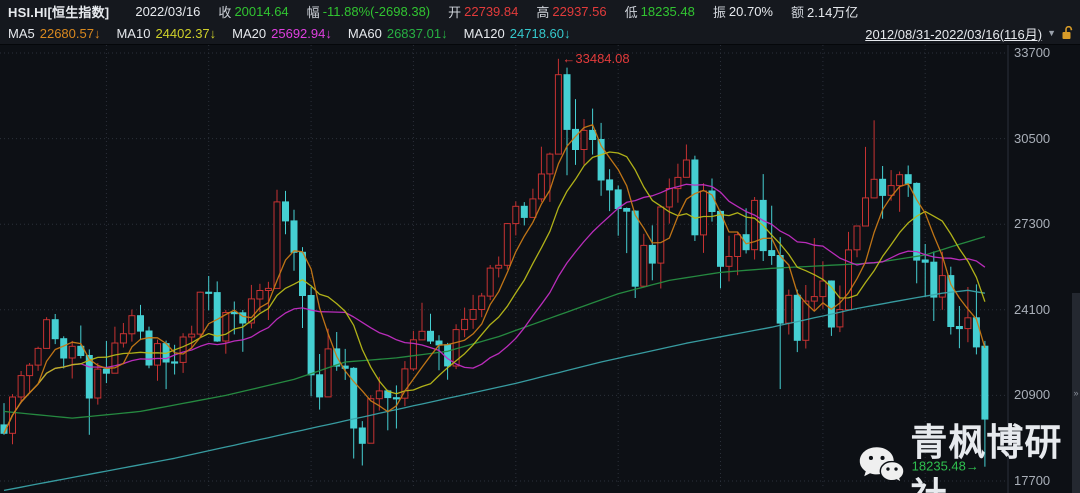  I want to click on double-chevron-right-icon: », so click(1076, 393).